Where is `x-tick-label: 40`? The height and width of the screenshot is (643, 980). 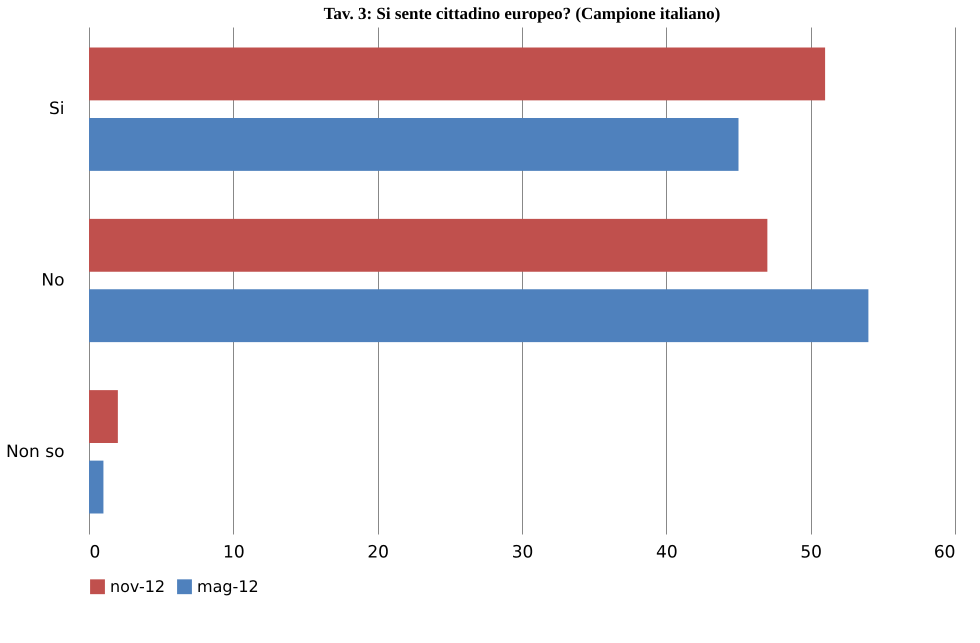 x-tick-label: 40 is located at coordinates (667, 552).